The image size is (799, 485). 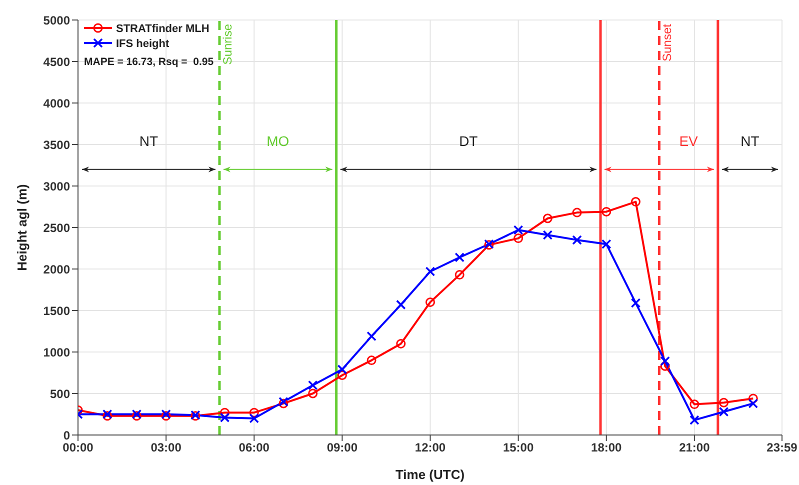 What do you see at coordinates (66, 435) in the screenshot?
I see `y-tick-label: 0` at bounding box center [66, 435].